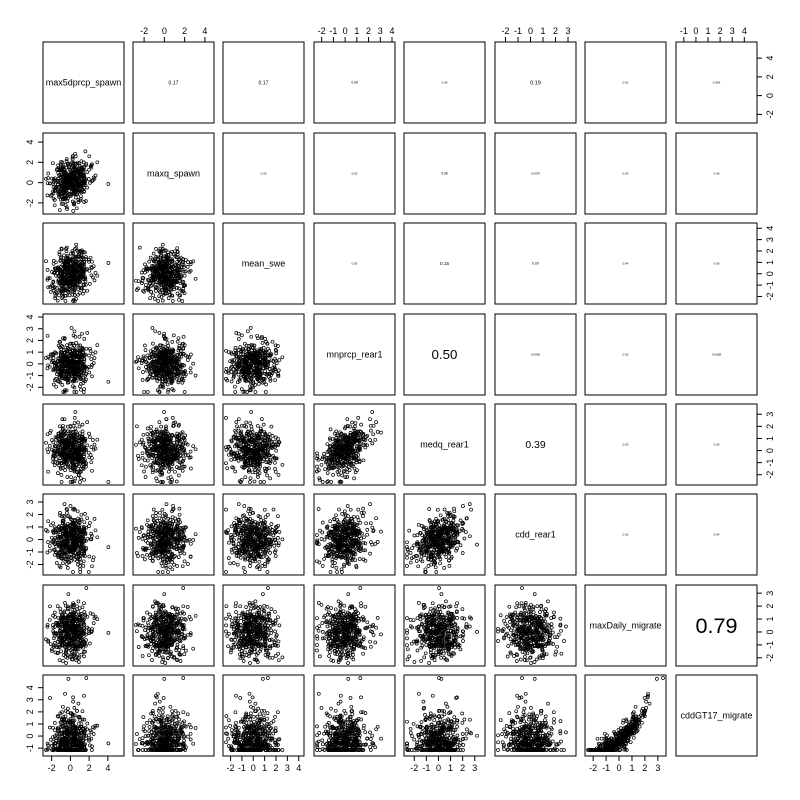 The width and height of the screenshot is (800, 800). I want to click on panel-border, so click(173, 173).